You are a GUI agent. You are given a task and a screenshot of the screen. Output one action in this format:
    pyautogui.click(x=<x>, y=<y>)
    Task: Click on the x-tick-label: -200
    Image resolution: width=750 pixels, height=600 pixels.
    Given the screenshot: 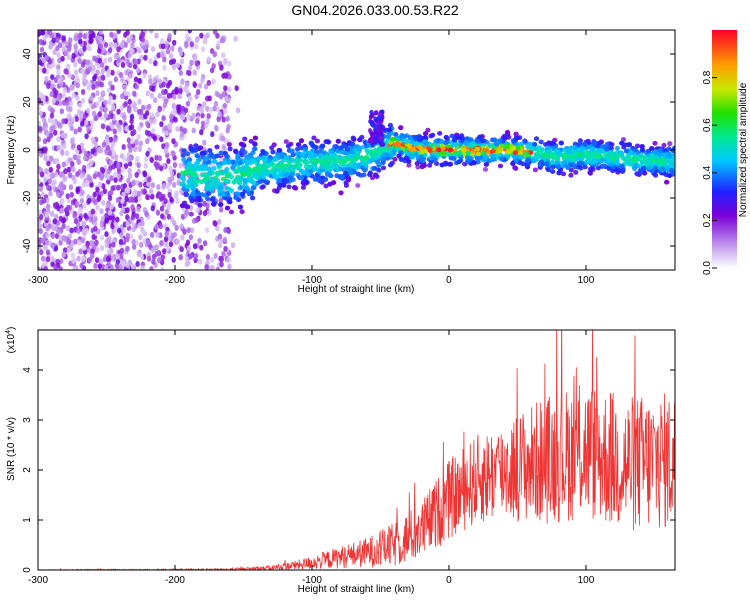 What is the action you would take?
    pyautogui.click(x=175, y=280)
    